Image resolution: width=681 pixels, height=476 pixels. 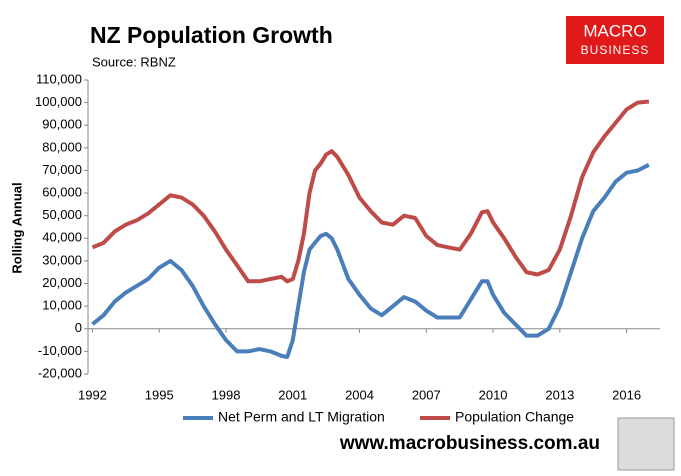 I want to click on x-tick-label: 1998, so click(x=226, y=394).